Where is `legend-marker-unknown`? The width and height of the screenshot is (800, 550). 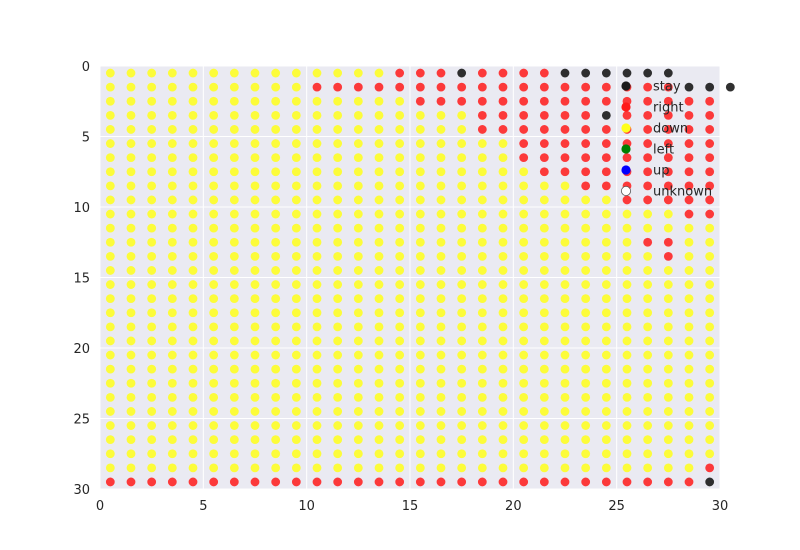 legend-marker-unknown is located at coordinates (626, 190).